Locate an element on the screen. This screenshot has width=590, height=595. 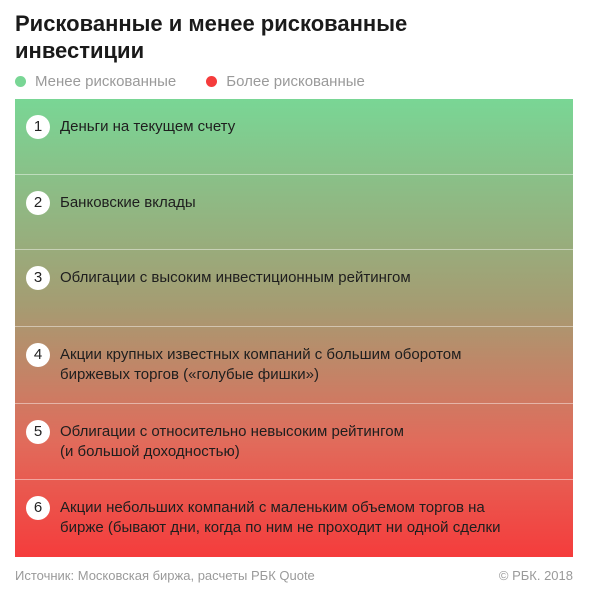
item-text: Банковские вклады is located at coordinates (310, 203).